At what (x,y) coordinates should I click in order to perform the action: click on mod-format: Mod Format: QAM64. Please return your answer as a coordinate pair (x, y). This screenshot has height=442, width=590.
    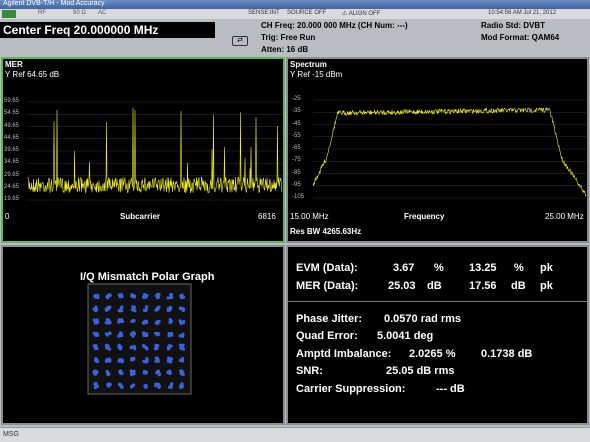
    Looking at the image, I should click on (520, 37).